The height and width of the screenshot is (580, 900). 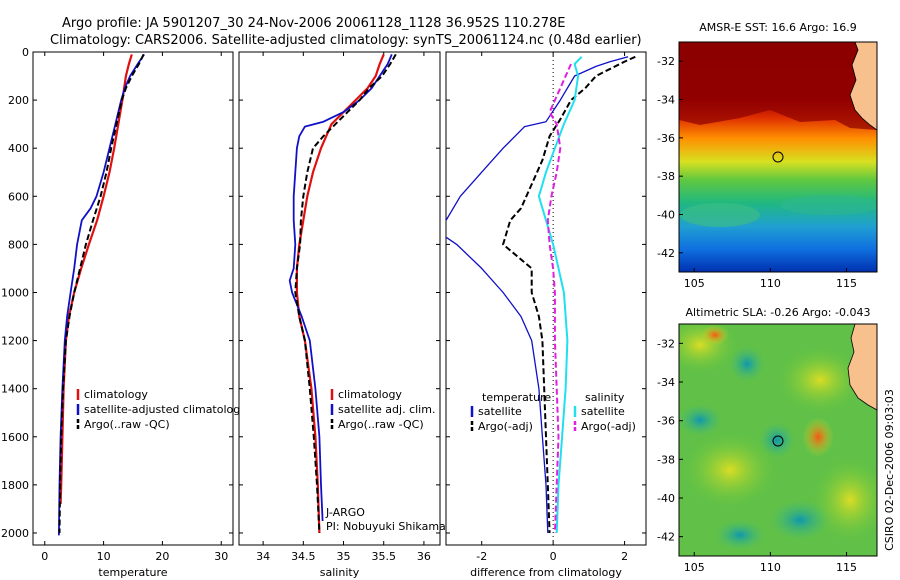 I want to click on y-tick-label: 400, so click(x=18, y=148).